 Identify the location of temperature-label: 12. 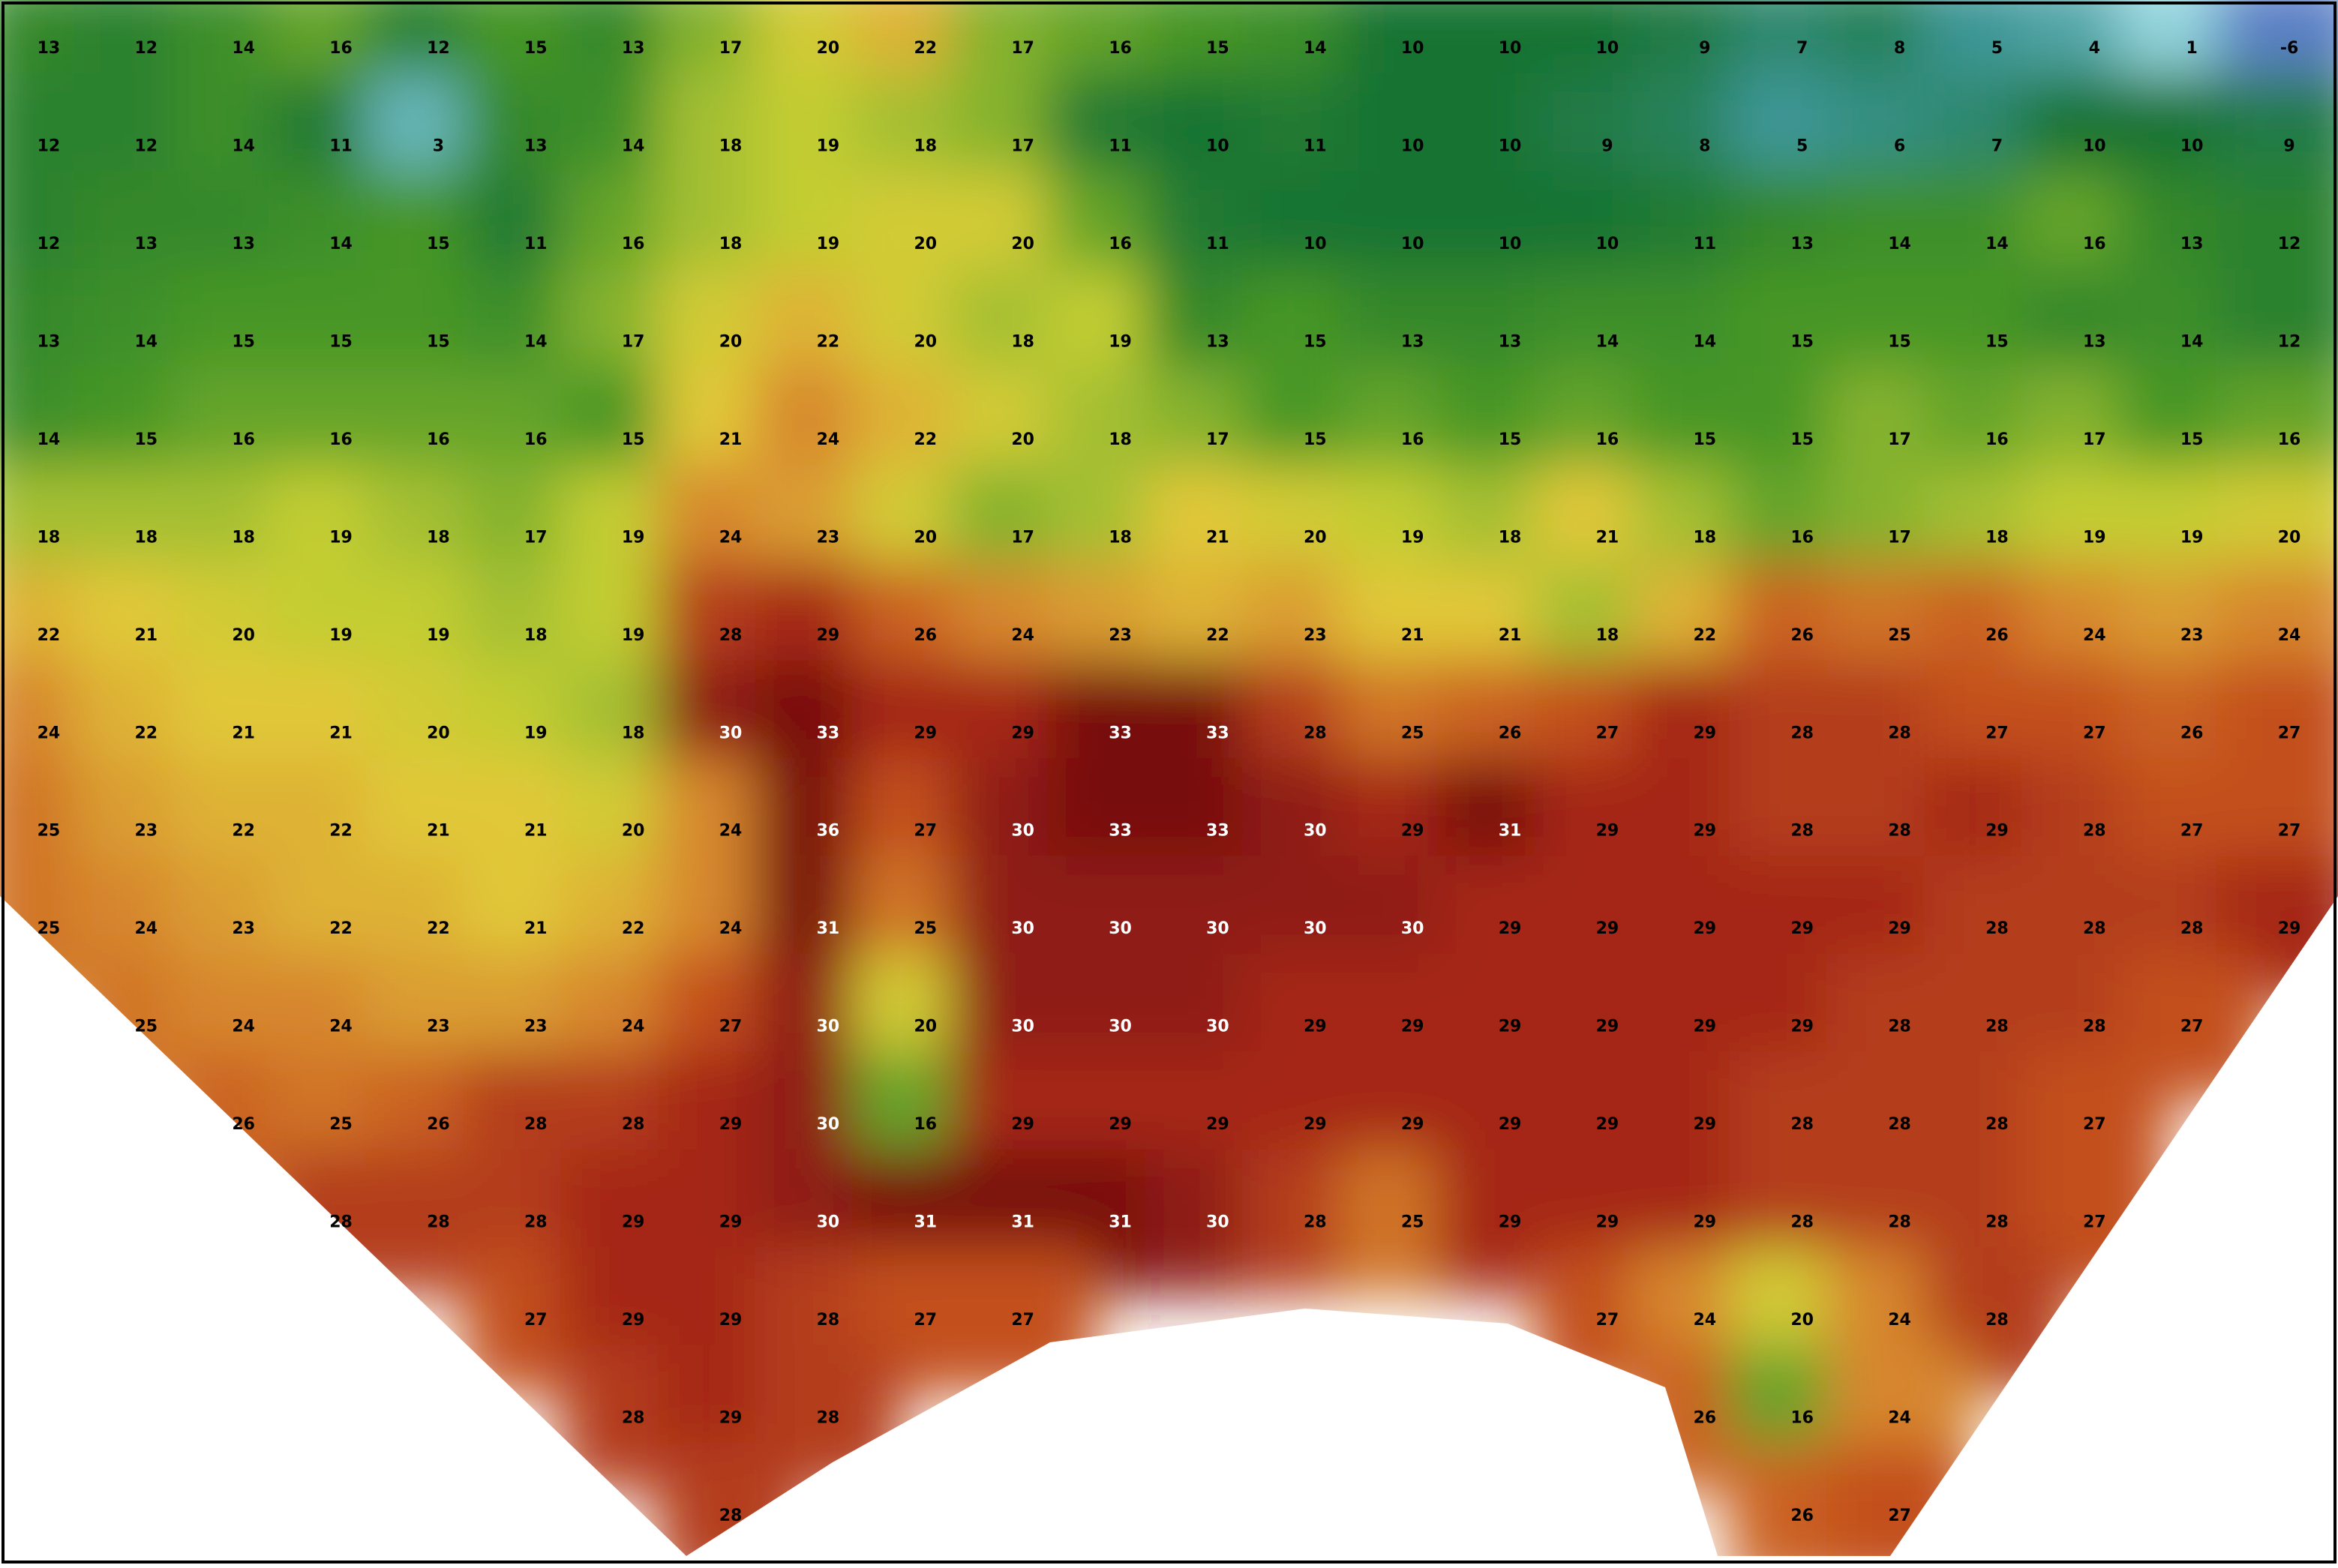
(438, 48).